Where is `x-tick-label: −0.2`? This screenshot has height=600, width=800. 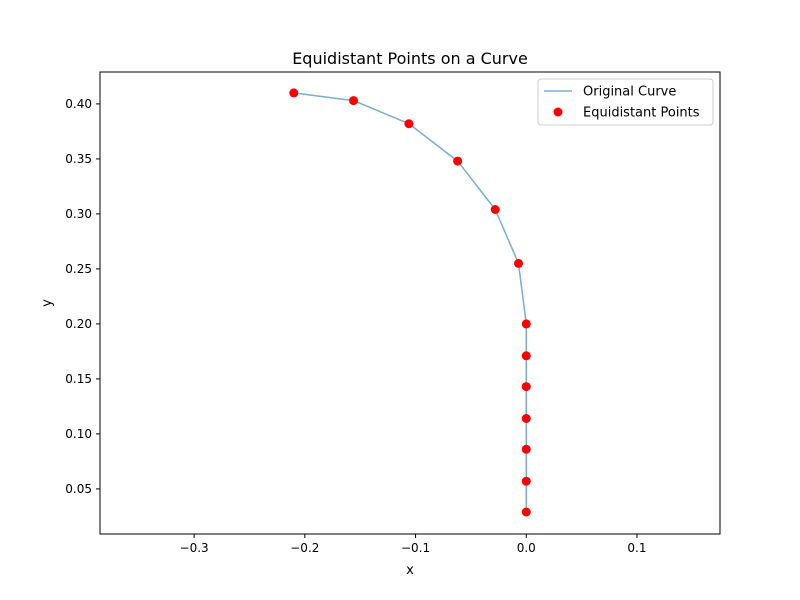
x-tick-label: −0.2 is located at coordinates (304, 548).